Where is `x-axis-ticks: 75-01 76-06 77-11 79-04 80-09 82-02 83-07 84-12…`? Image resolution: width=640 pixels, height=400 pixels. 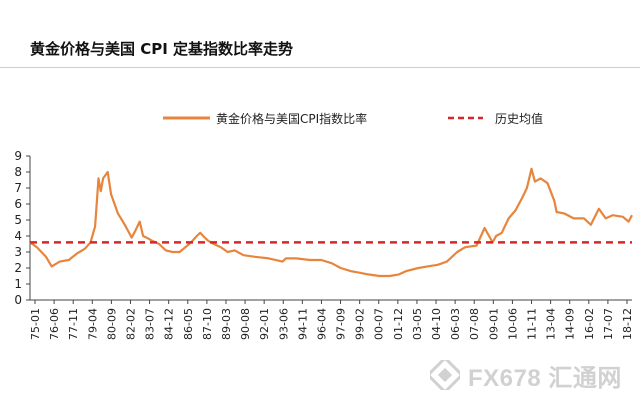
x-axis-ticks: 75-01 76-06 77-11 79-04 80-09 82-02 83-07 84-12… is located at coordinates (331, 320).